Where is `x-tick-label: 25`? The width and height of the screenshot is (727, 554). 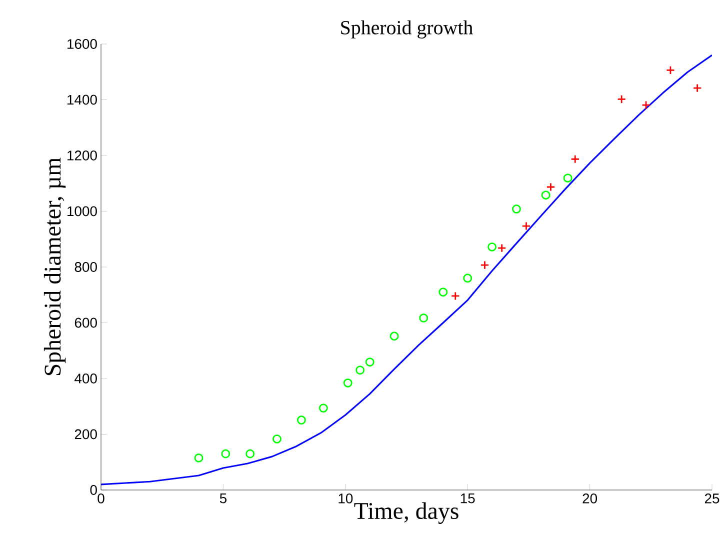
x-tick-label: 25 is located at coordinates (712, 499).